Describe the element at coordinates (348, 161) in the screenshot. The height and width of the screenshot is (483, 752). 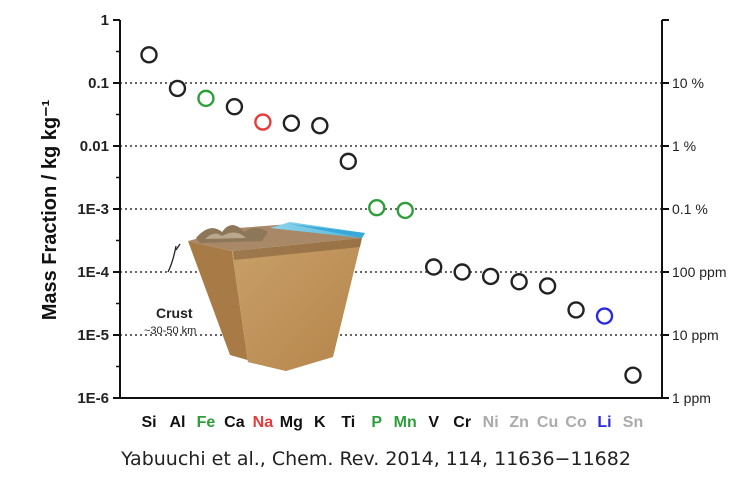
I see `data-point-ti` at that location.